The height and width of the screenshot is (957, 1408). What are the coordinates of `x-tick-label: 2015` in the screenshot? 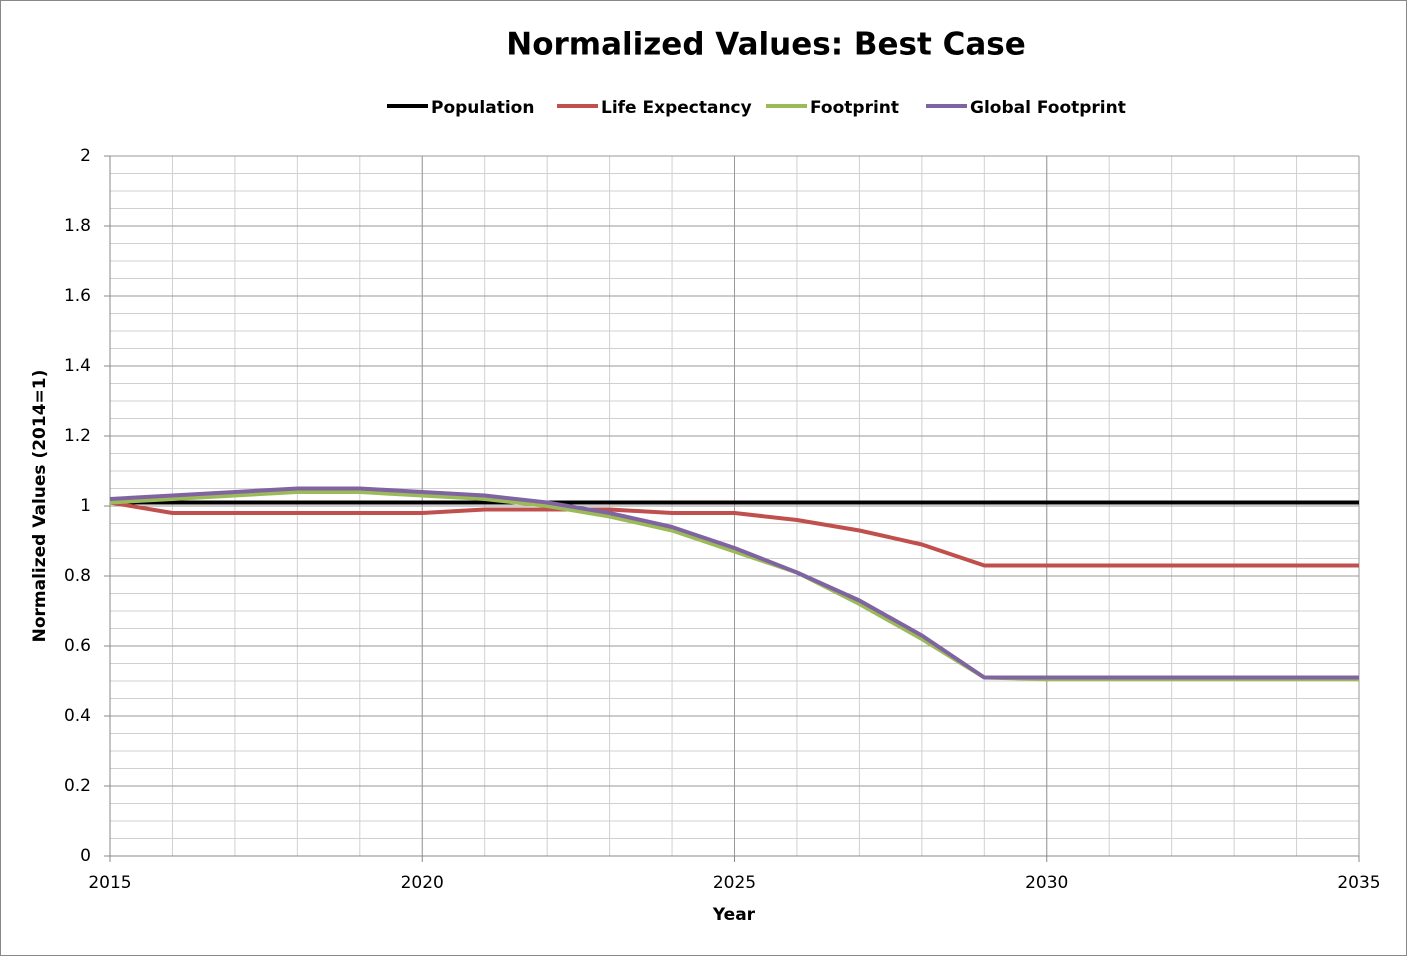 It's located at (109, 883).